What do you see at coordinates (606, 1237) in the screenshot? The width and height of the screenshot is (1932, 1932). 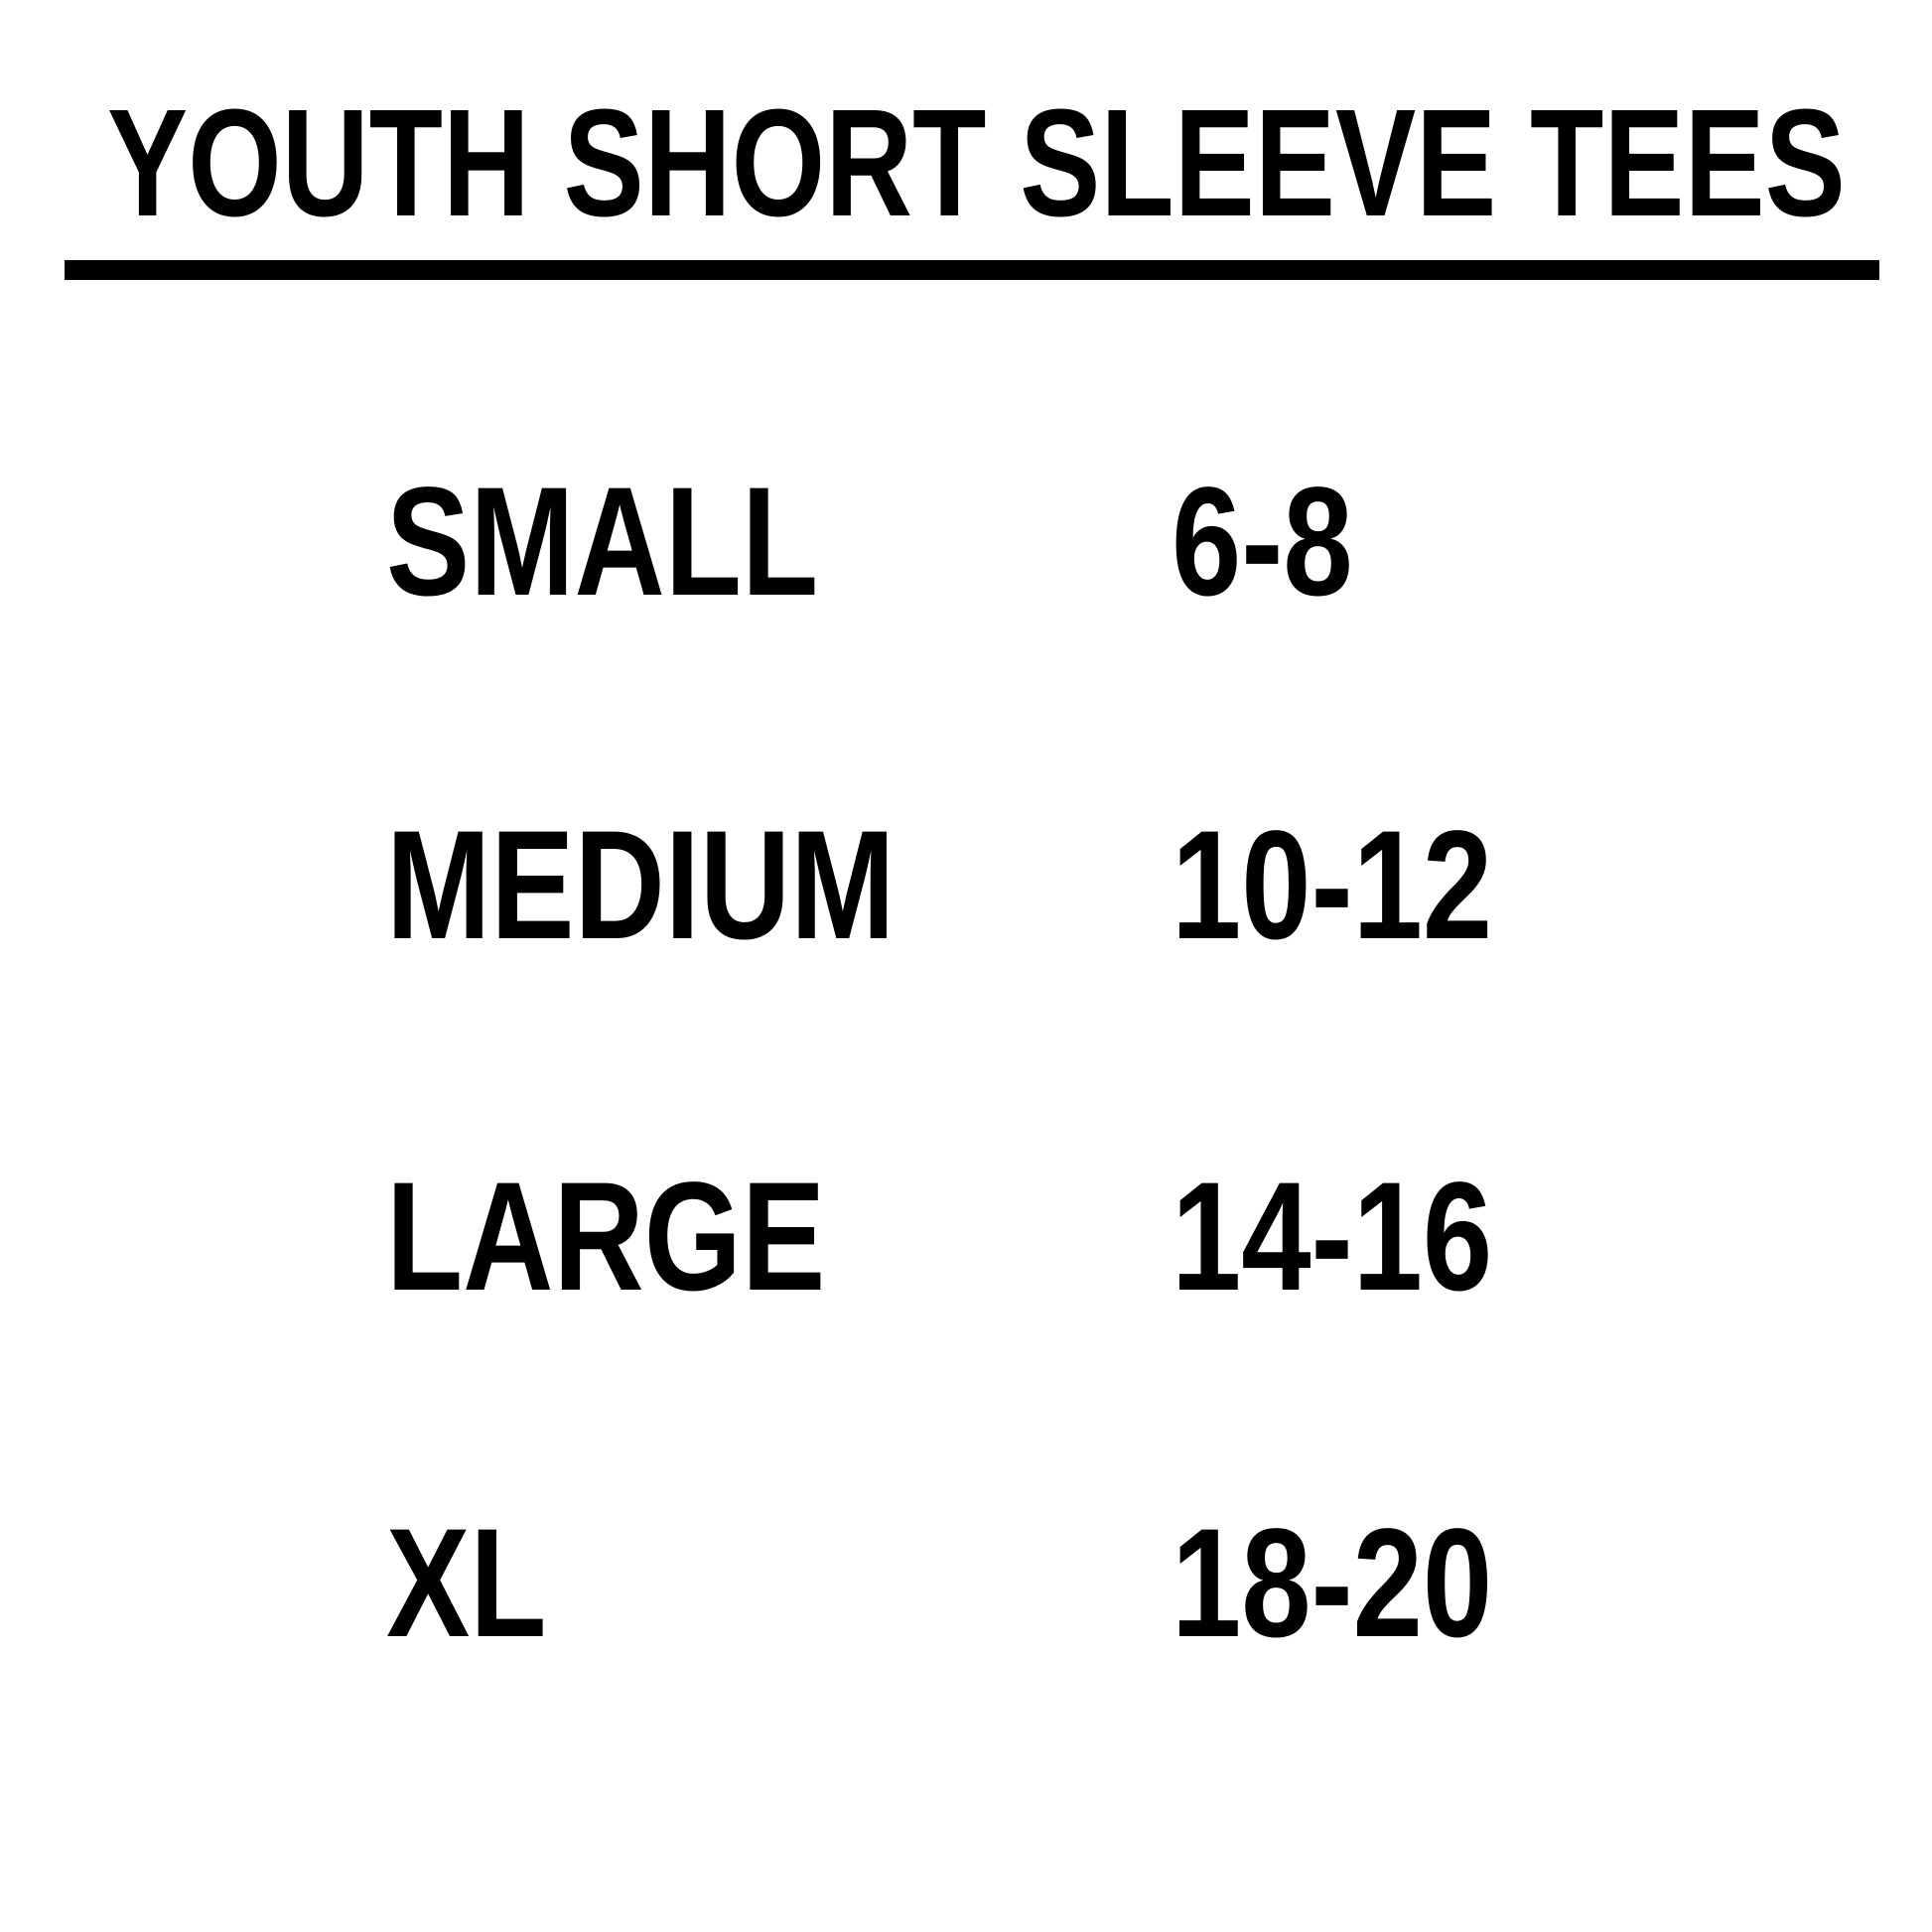 I see `size-label: LARGE` at bounding box center [606, 1237].